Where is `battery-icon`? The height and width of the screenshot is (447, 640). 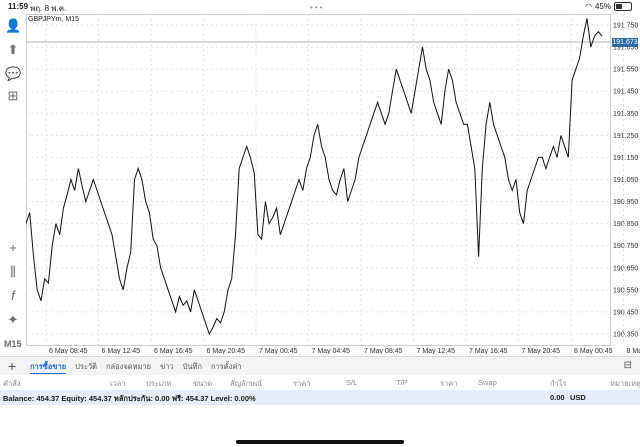
battery-icon is located at coordinates (623, 6).